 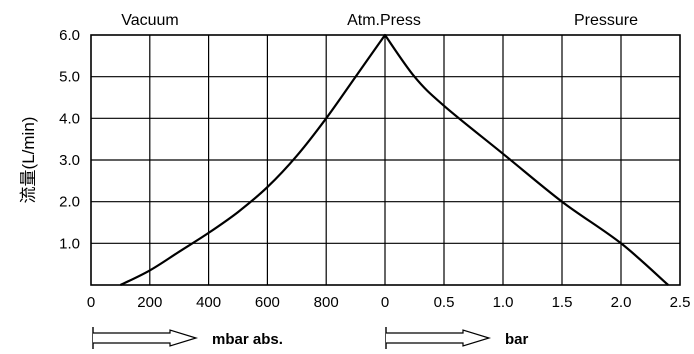 I want to click on vacuum-unit-arrow, so click(x=145, y=338).